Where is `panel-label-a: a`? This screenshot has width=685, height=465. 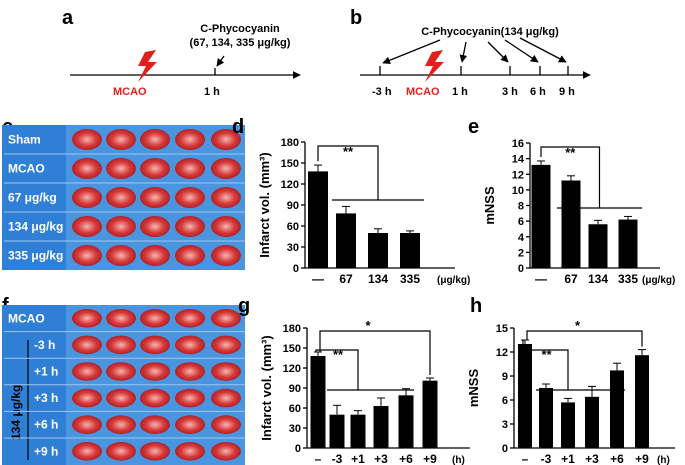
panel-label-a: a is located at coordinates (68, 18).